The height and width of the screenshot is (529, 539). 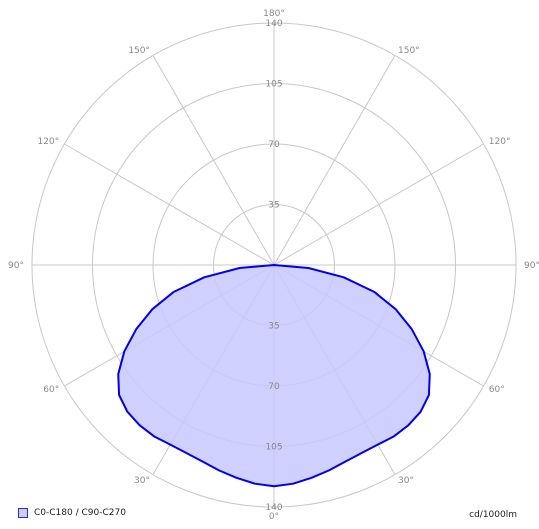 I want to click on legend-swatch, so click(x=23, y=513).